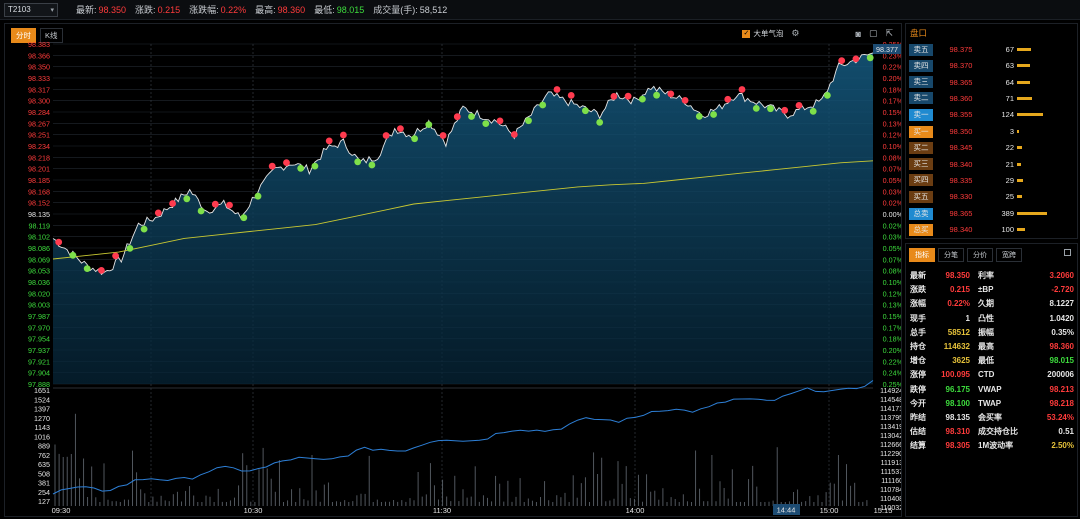 Image resolution: width=1080 pixels, height=519 pixels. Describe the element at coordinates (1060, 417) in the screenshot. I see `stats-value: 53.24%` at that location.